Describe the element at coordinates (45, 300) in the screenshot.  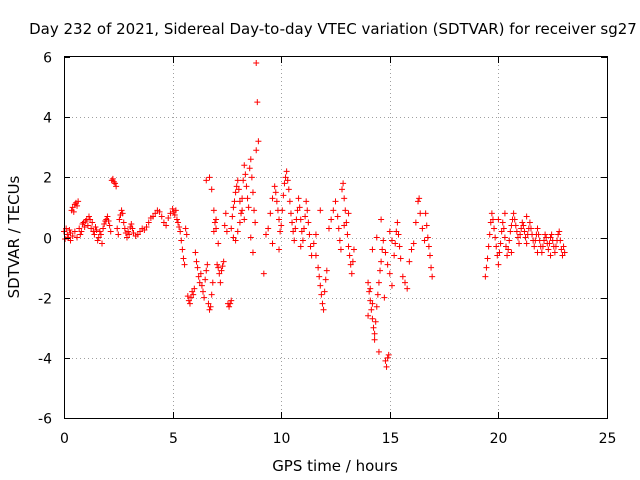
I see `y-tick-label: -2` at that location.